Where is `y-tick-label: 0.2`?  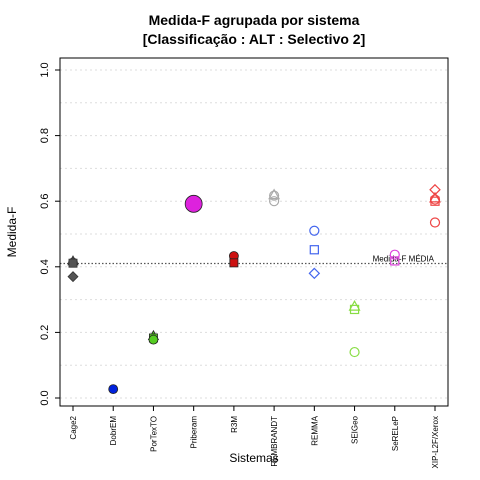
y-tick-label: 0.2 is located at coordinates (45, 332).